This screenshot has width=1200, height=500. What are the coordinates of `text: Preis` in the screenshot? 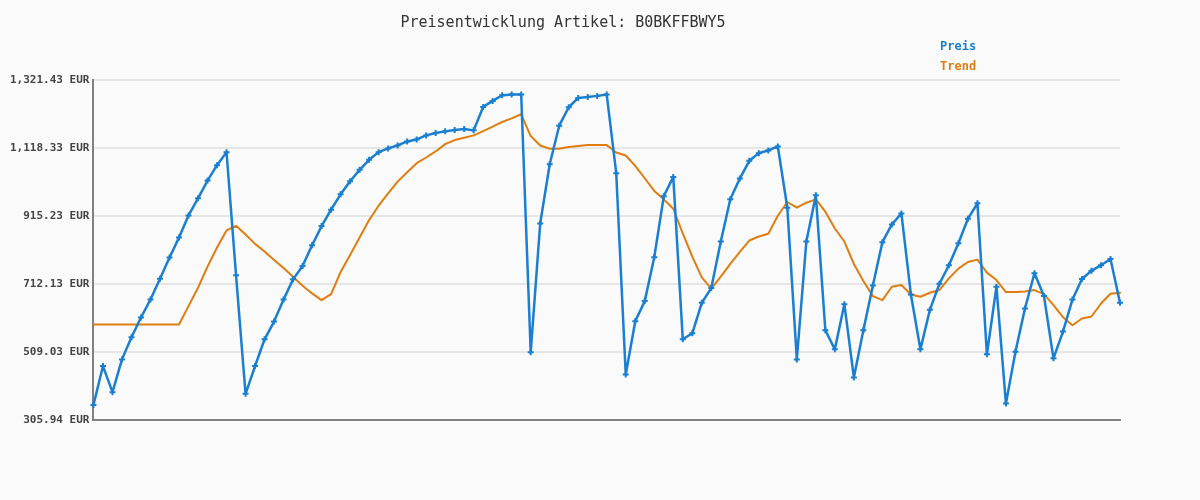 It's located at (958, 46).